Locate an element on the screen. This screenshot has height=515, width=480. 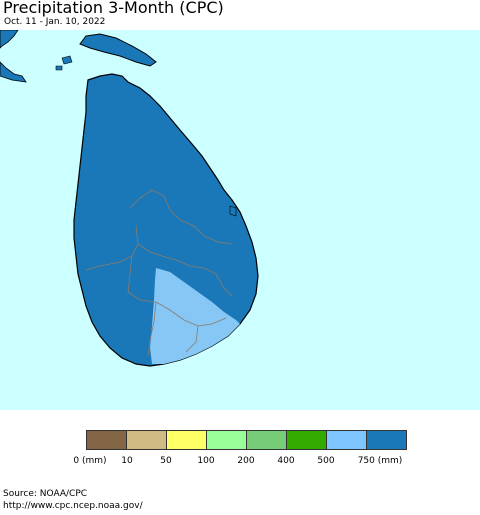
india-coast-west is located at coordinates (13, 72).